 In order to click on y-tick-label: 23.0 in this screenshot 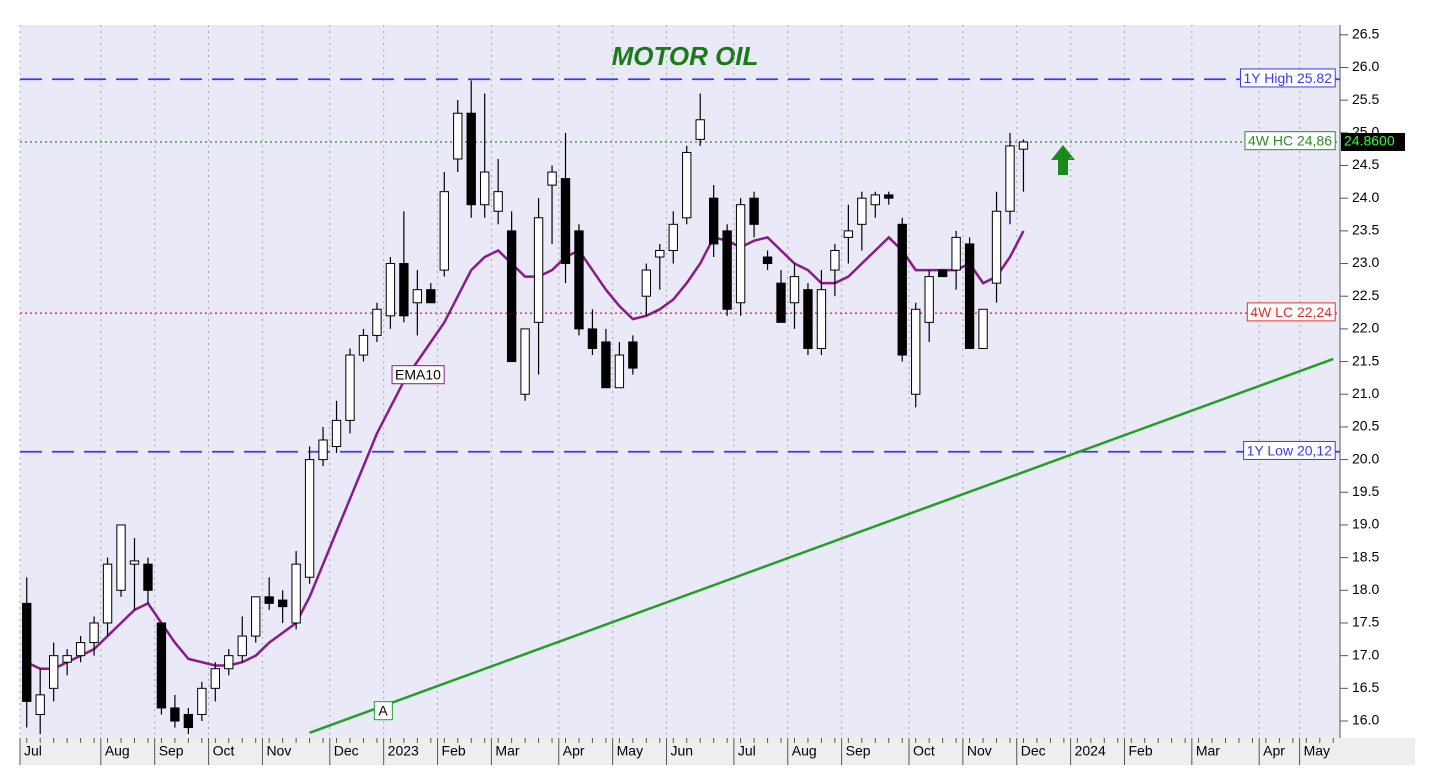, I will do `click(1365, 262)`.